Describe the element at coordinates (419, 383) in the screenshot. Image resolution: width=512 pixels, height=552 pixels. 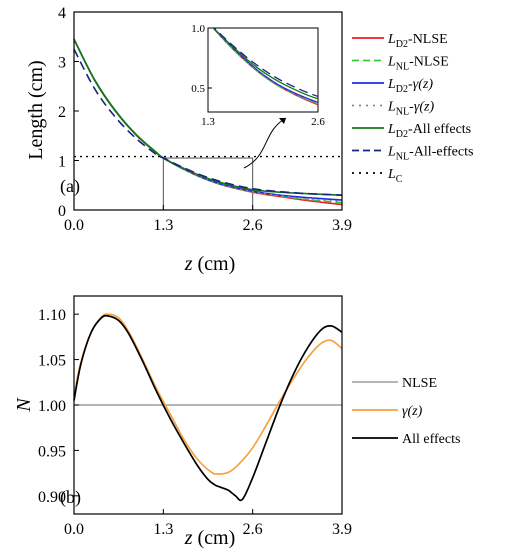
I see `legend-label: NLSE` at that location.